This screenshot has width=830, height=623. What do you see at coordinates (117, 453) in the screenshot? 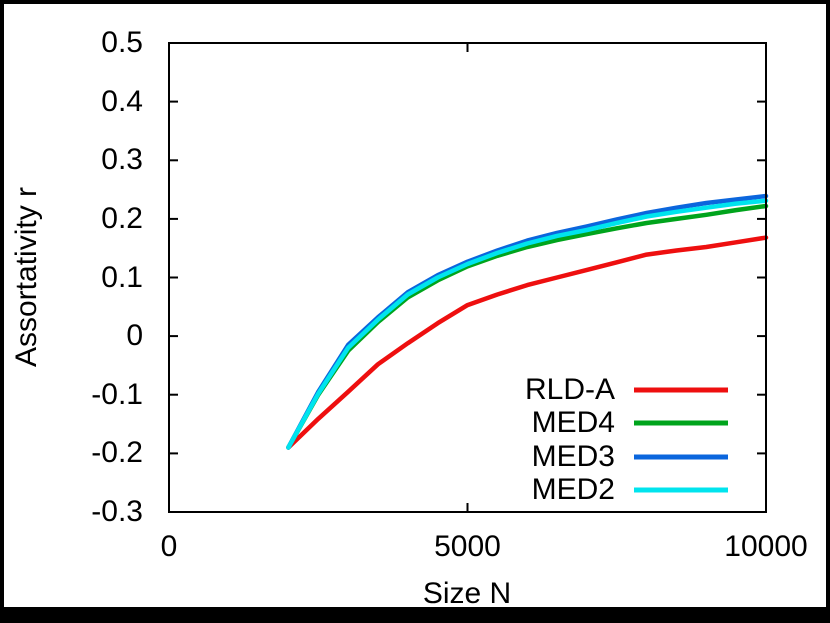
I see `y-tick-label: -0.2` at bounding box center [117, 453].